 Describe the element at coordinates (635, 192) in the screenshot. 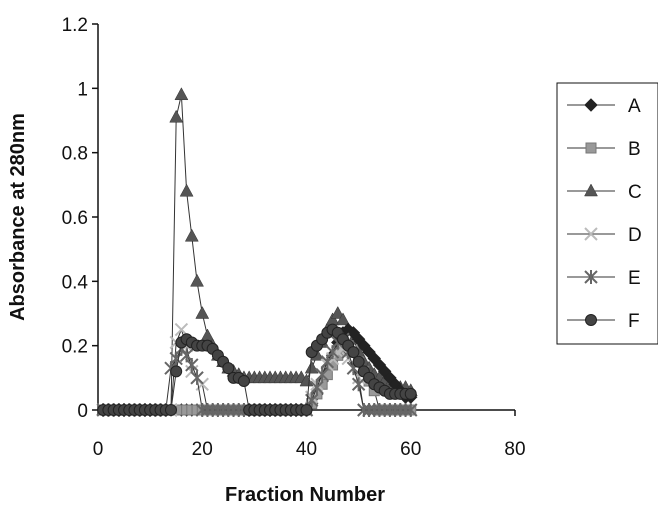

I see `legend-label: C` at that location.